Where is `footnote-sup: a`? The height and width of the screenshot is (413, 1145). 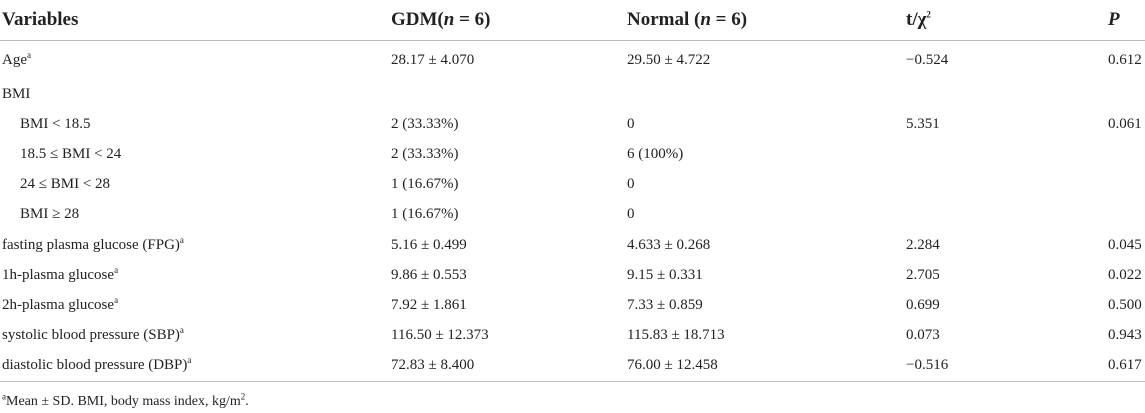
footnote-sup: a is located at coordinates (4, 396).